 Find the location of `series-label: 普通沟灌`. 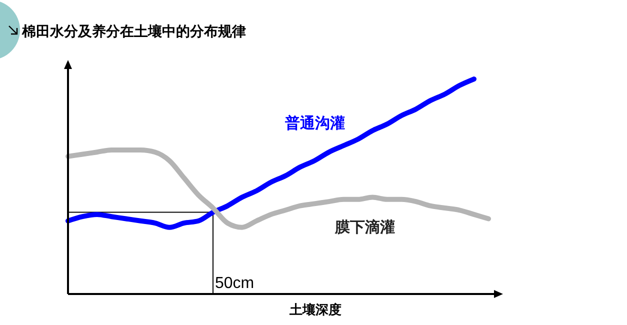

series-label: 普通沟灌 is located at coordinates (314, 123).